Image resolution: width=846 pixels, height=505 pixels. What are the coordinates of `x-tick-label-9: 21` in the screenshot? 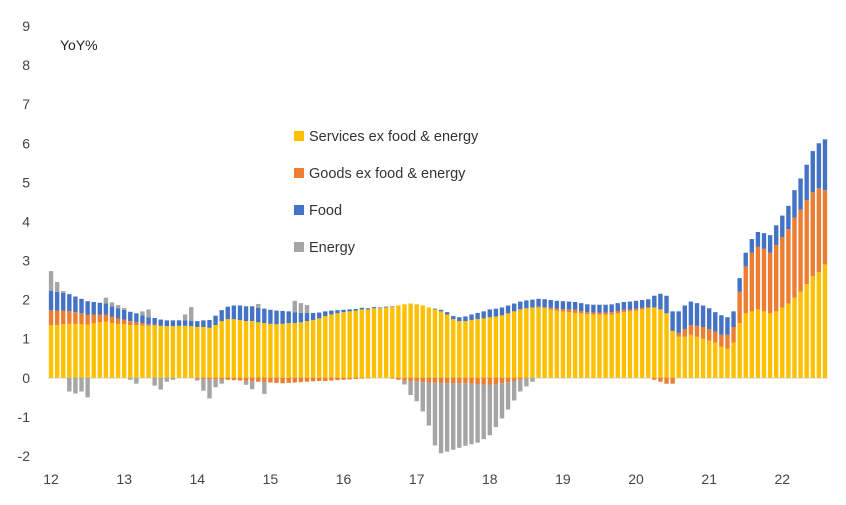 It's located at (709, 479).